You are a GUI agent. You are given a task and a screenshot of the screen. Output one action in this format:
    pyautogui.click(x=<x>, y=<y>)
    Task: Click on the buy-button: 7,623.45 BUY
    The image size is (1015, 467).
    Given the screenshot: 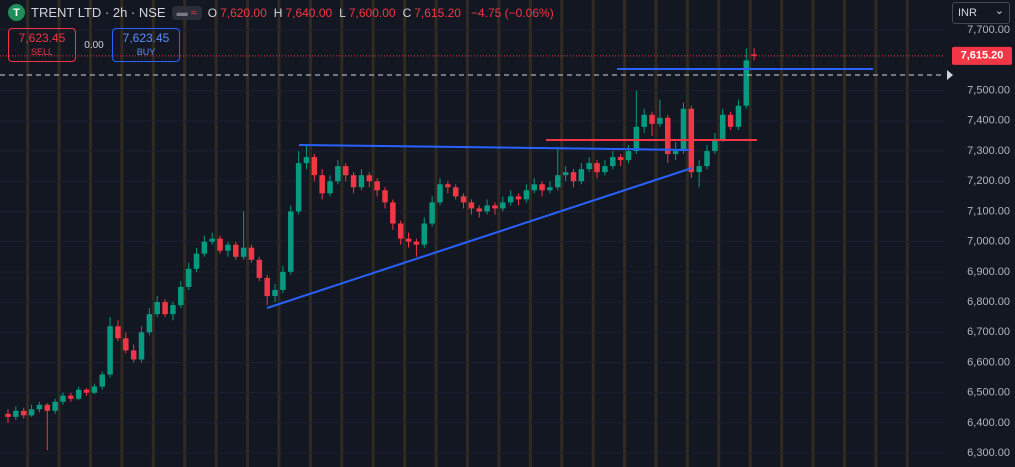 What is the action you would take?
    pyautogui.click(x=146, y=45)
    